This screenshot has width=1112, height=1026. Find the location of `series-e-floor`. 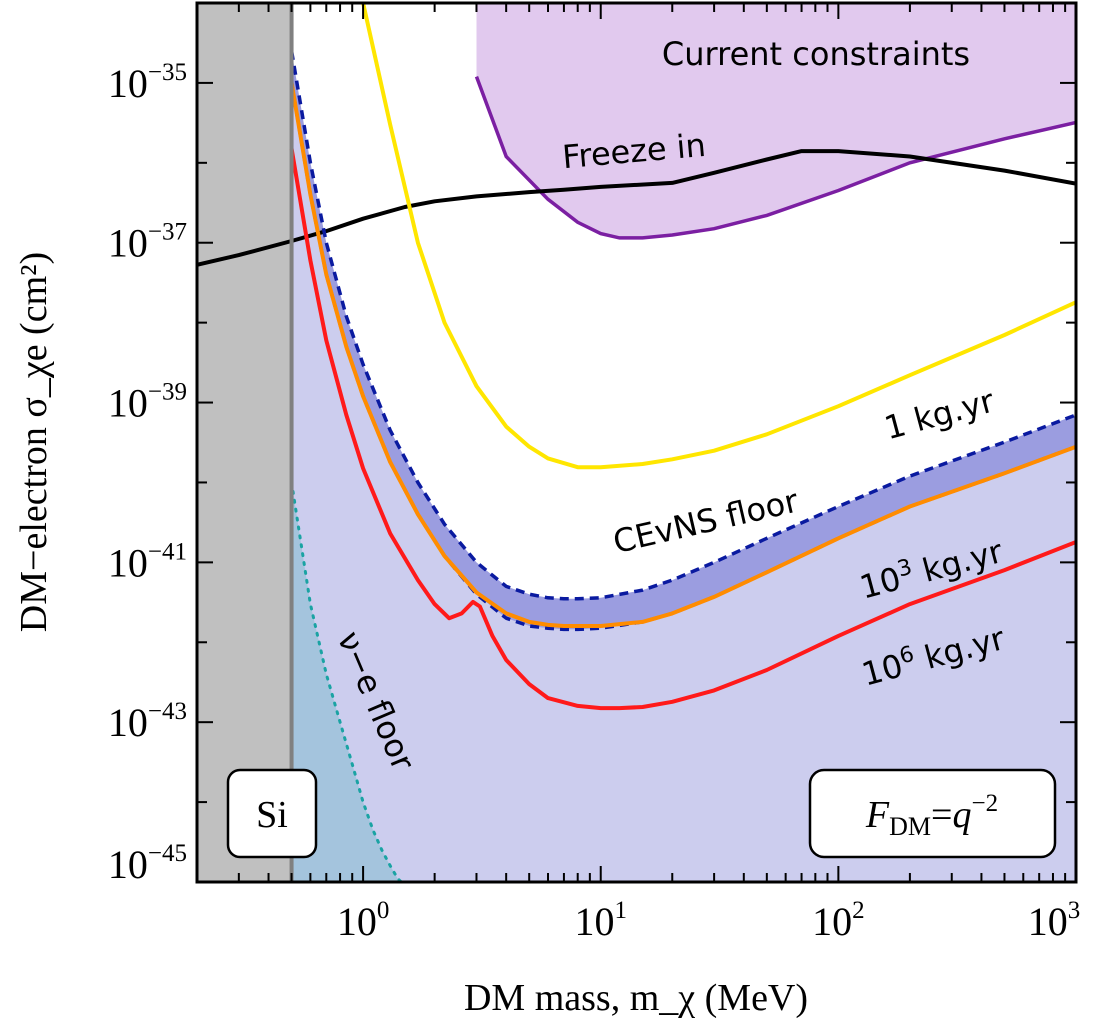

series-e-floor is located at coordinates (346, 681).